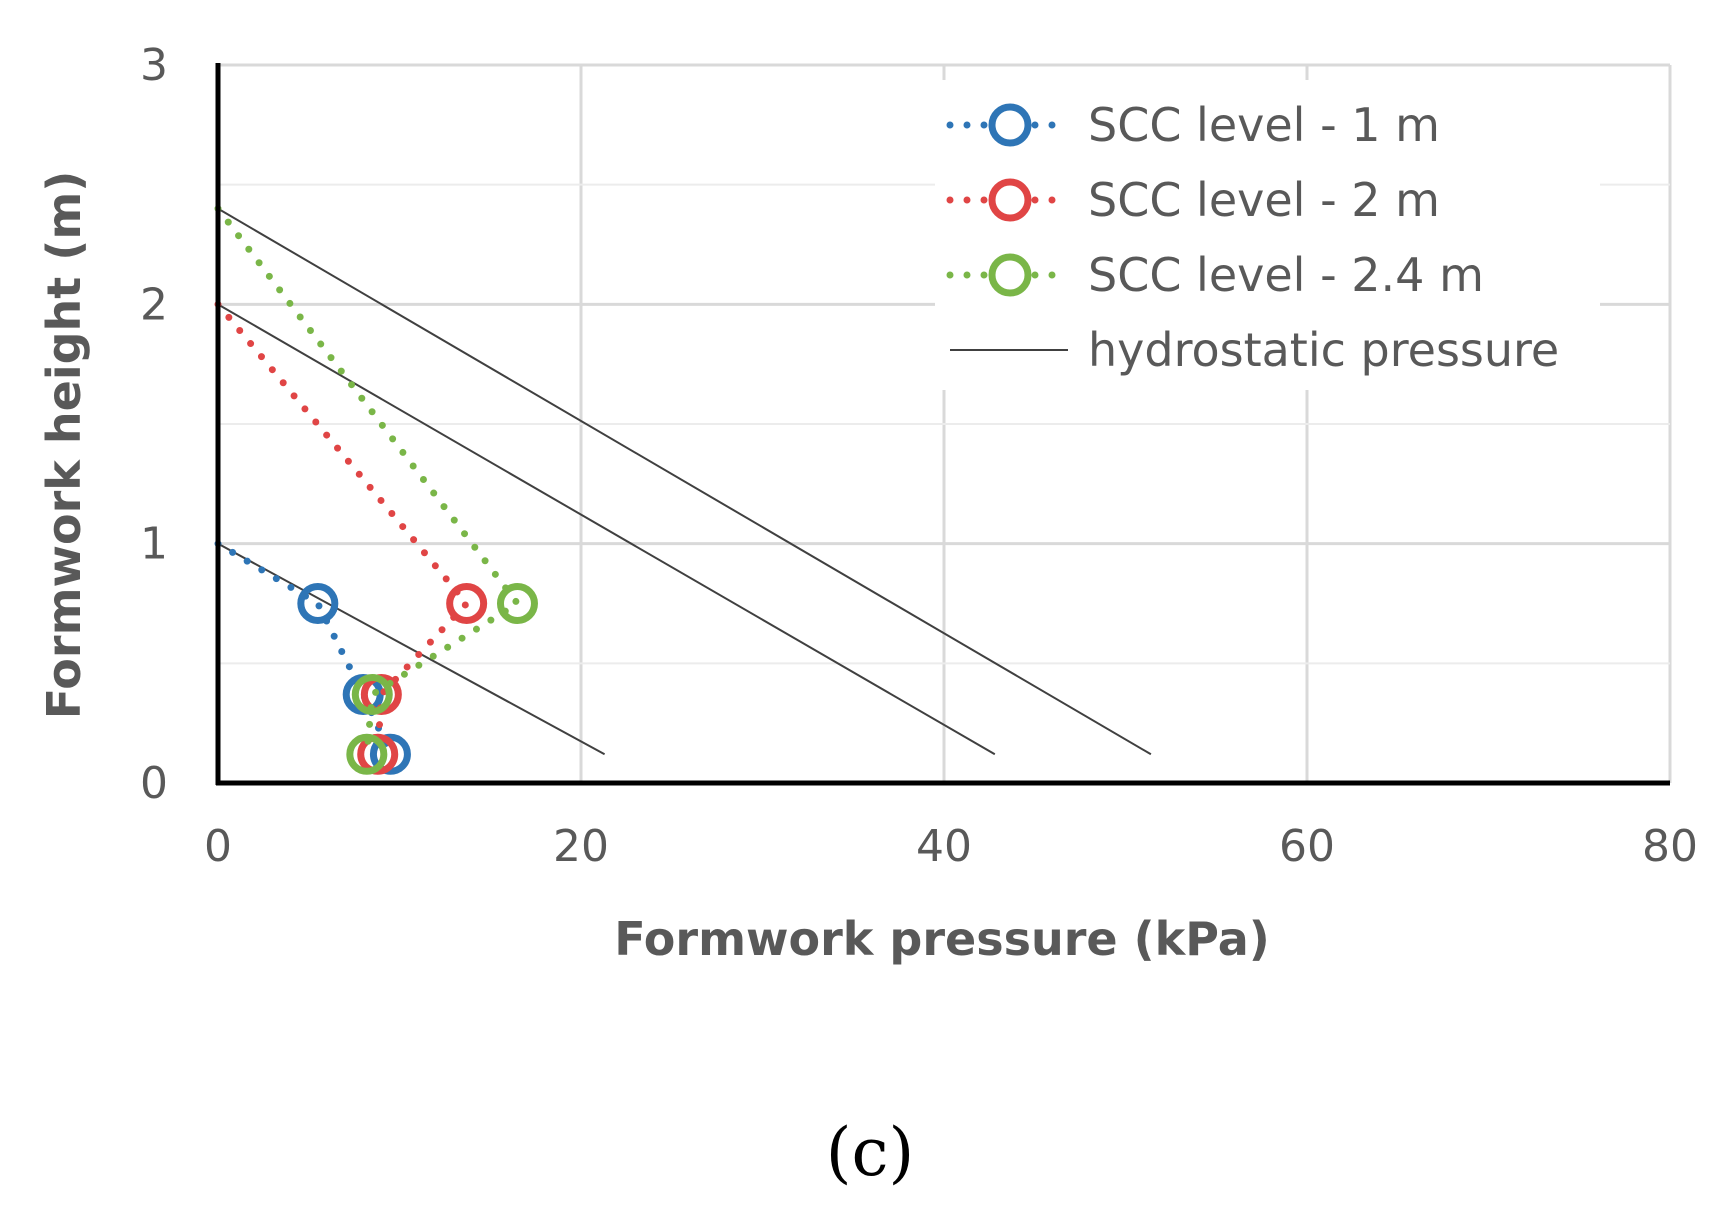 The image size is (1717, 1220). I want to click on series-layer, so click(376, 490).